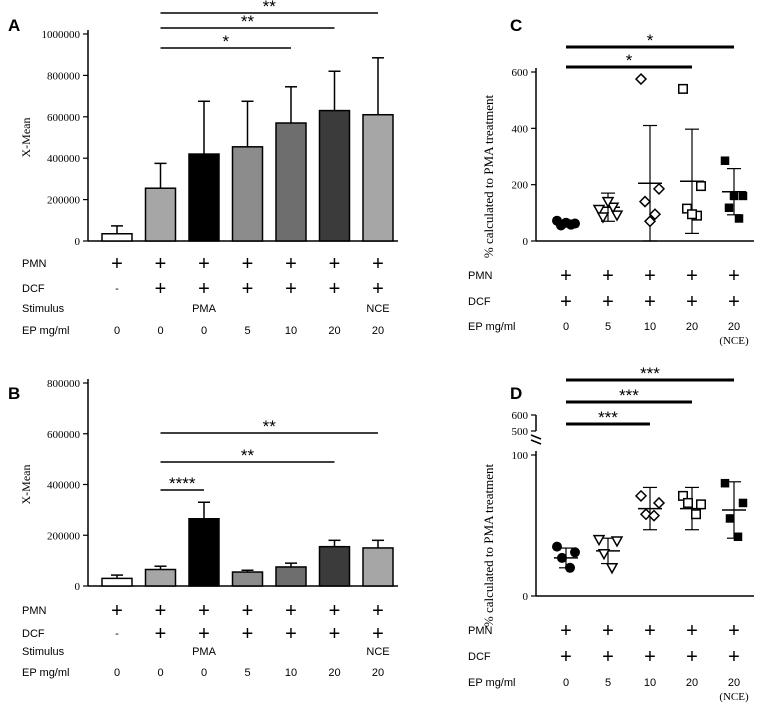  What do you see at coordinates (608, 683) in the screenshot?
I see `panel-d-row-cell: 5` at bounding box center [608, 683].